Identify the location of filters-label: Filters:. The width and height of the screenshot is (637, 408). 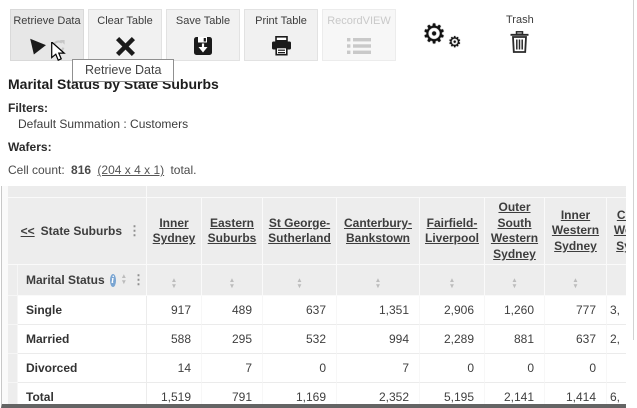
(28, 108).